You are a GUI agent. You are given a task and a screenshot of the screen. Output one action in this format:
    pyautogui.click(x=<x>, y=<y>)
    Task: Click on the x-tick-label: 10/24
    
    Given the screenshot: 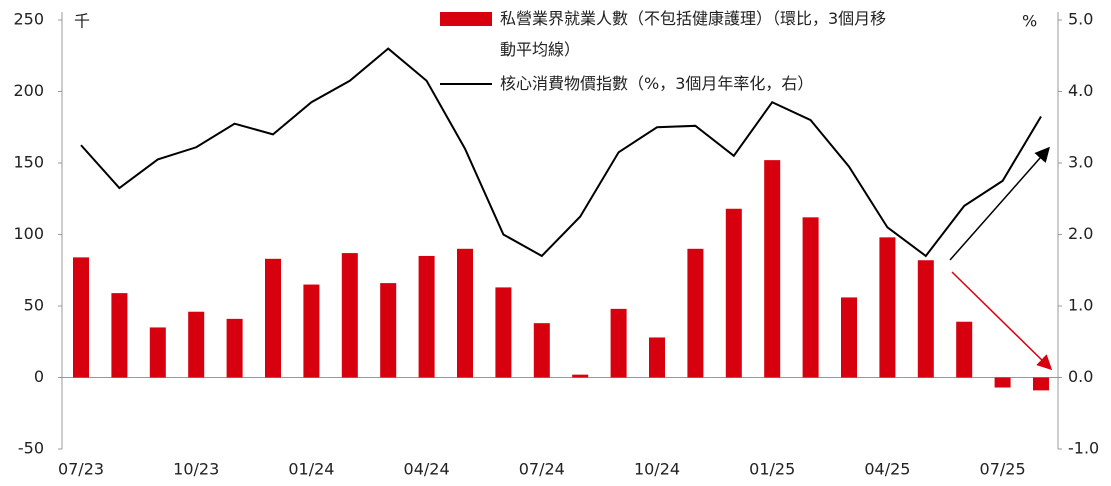 What is the action you would take?
    pyautogui.click(x=657, y=469)
    